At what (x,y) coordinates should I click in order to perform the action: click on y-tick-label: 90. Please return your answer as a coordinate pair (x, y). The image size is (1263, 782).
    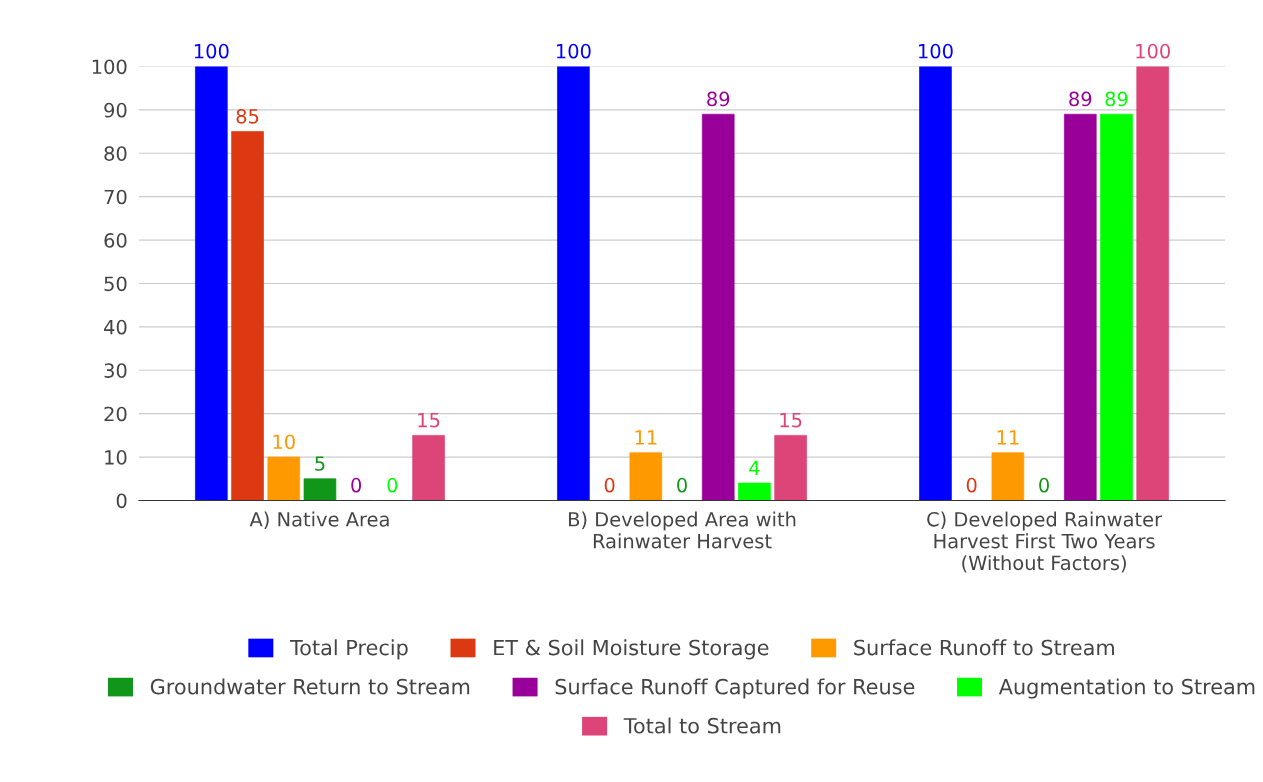
    Looking at the image, I should click on (115, 110).